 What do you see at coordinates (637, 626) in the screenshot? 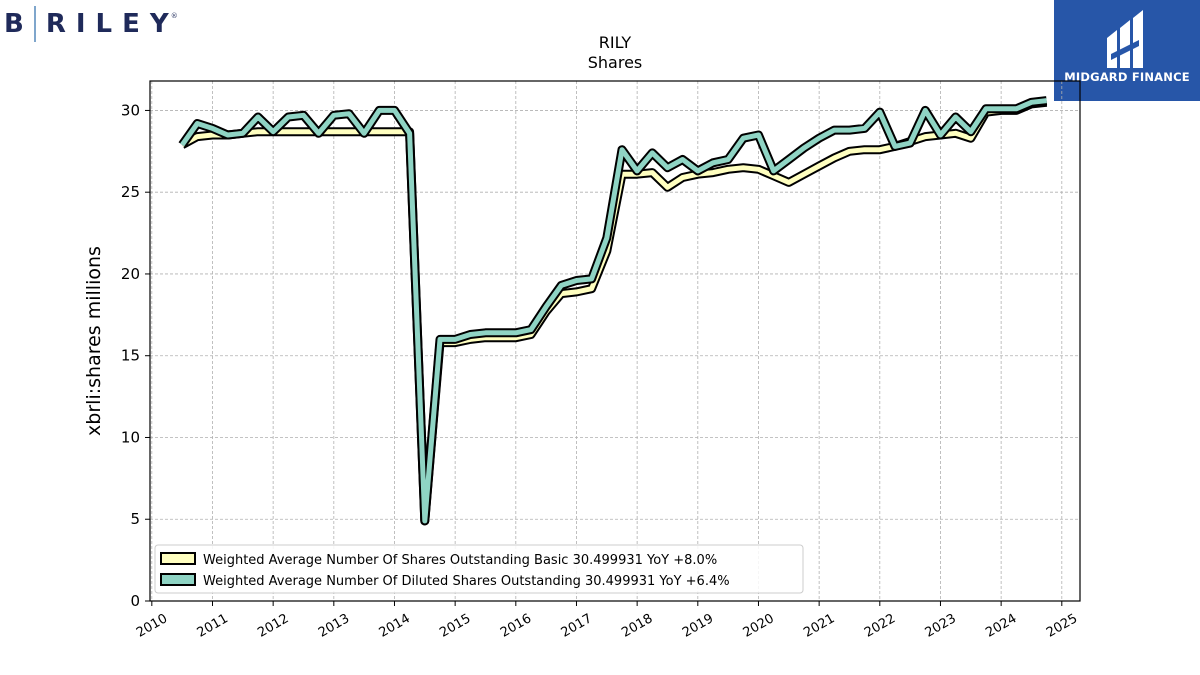
I see `x-tick-label: 2018` at bounding box center [637, 626].